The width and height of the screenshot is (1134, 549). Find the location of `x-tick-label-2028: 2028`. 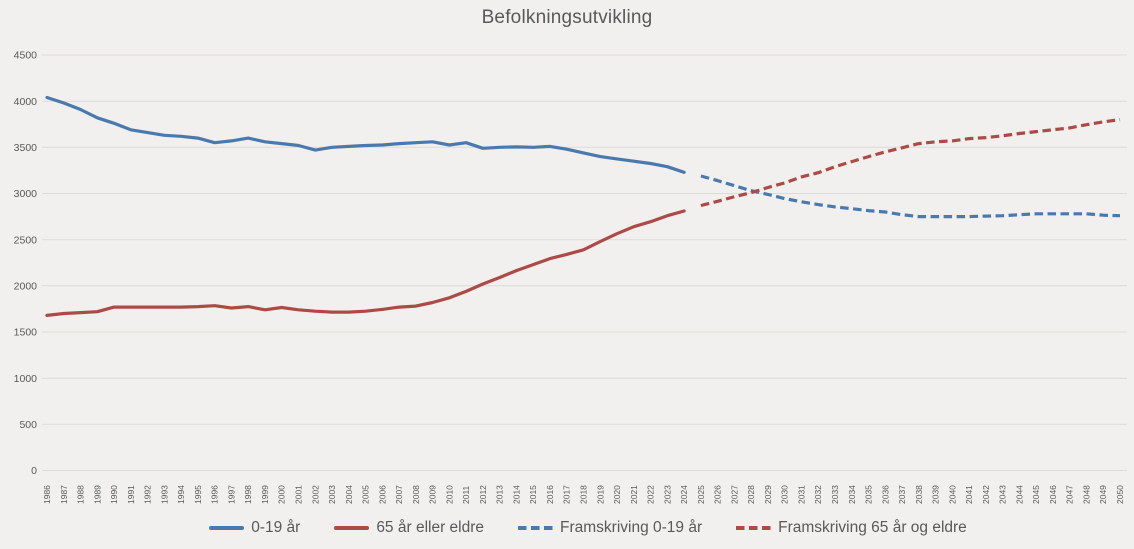

x-tick-label-2028: 2028 is located at coordinates (751, 494).